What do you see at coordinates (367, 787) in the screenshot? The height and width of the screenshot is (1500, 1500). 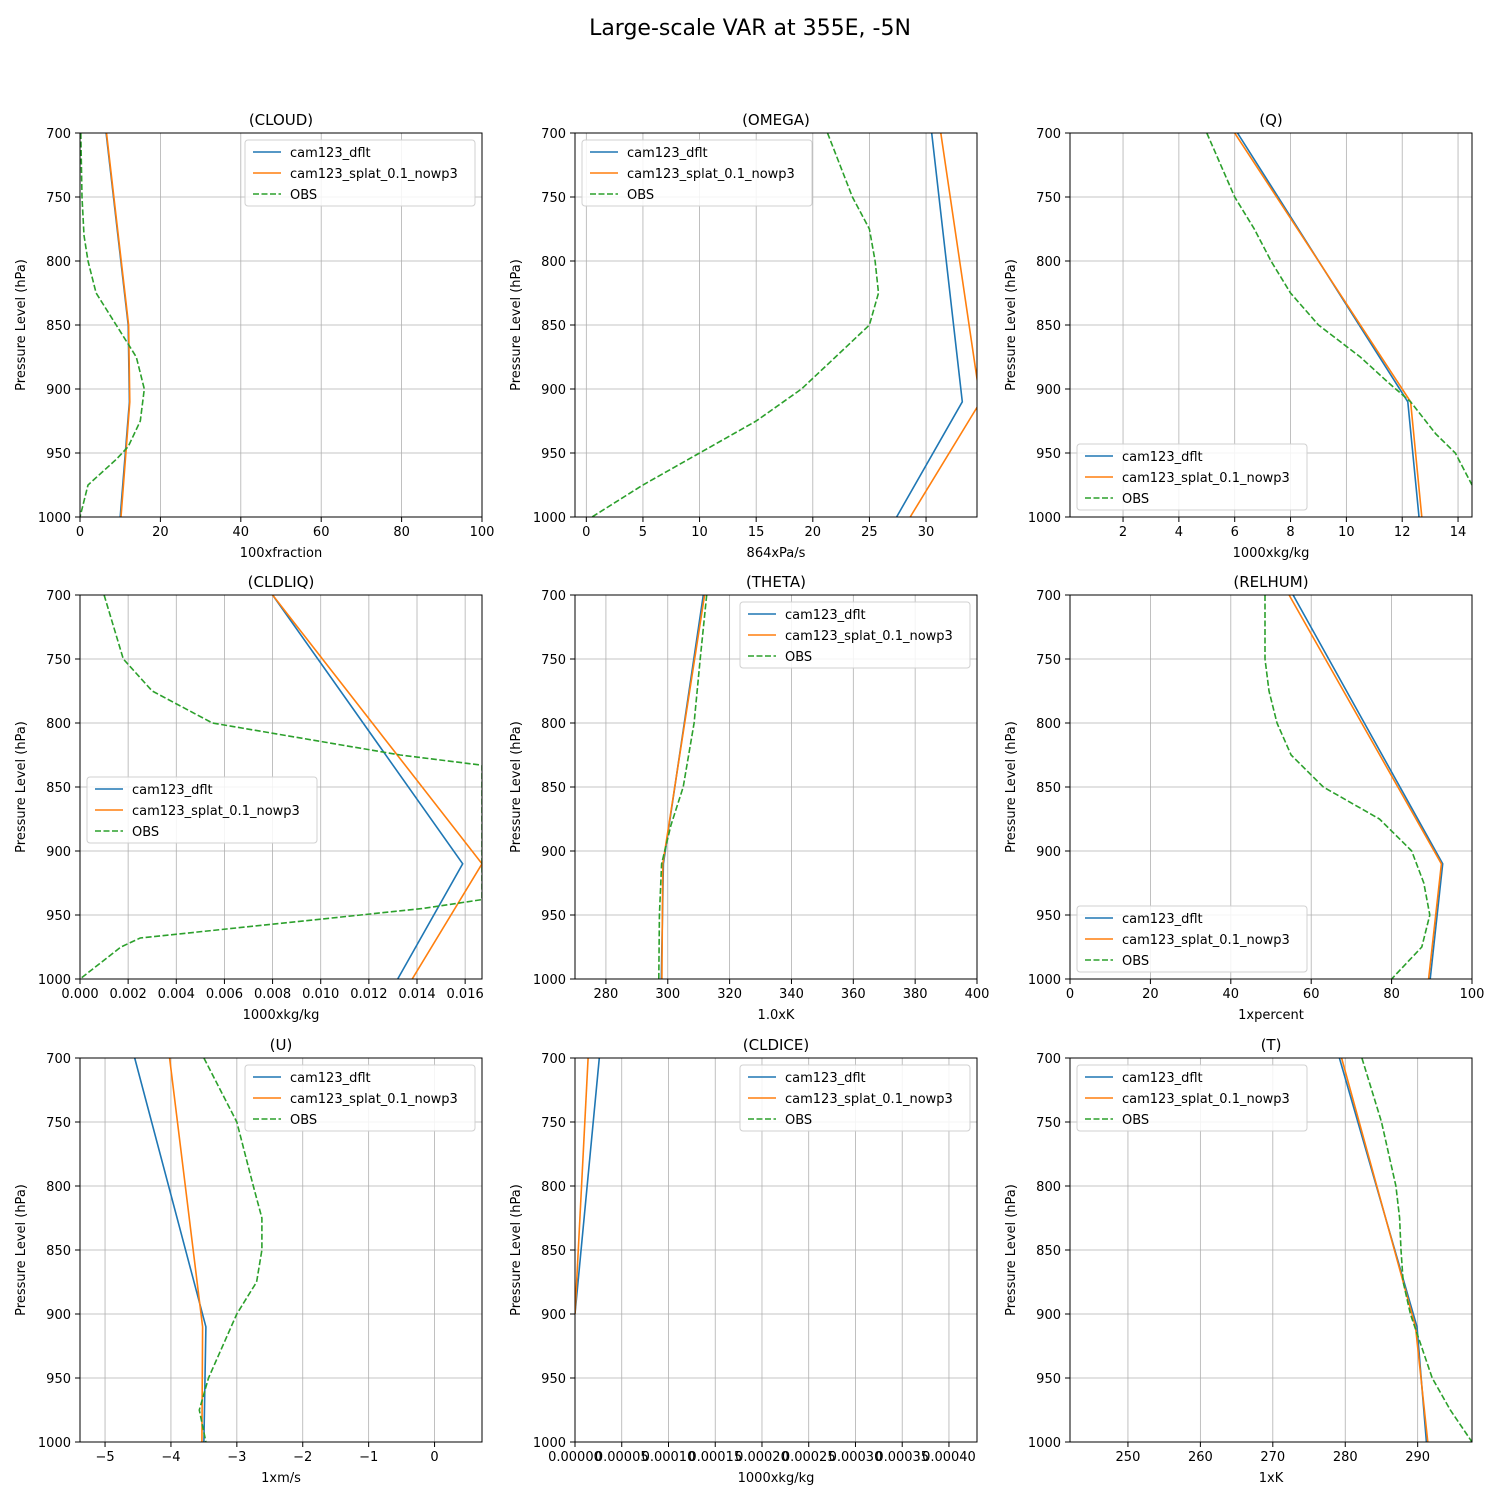 I see `series-line-cam123_dflt` at bounding box center [367, 787].